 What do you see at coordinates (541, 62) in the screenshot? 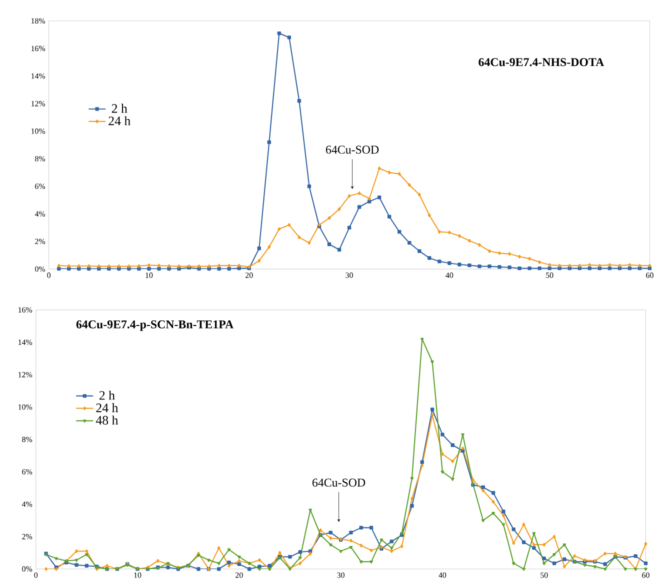
I see `text: 64Cu-9E7.4-NHS-DOTA` at bounding box center [541, 62].